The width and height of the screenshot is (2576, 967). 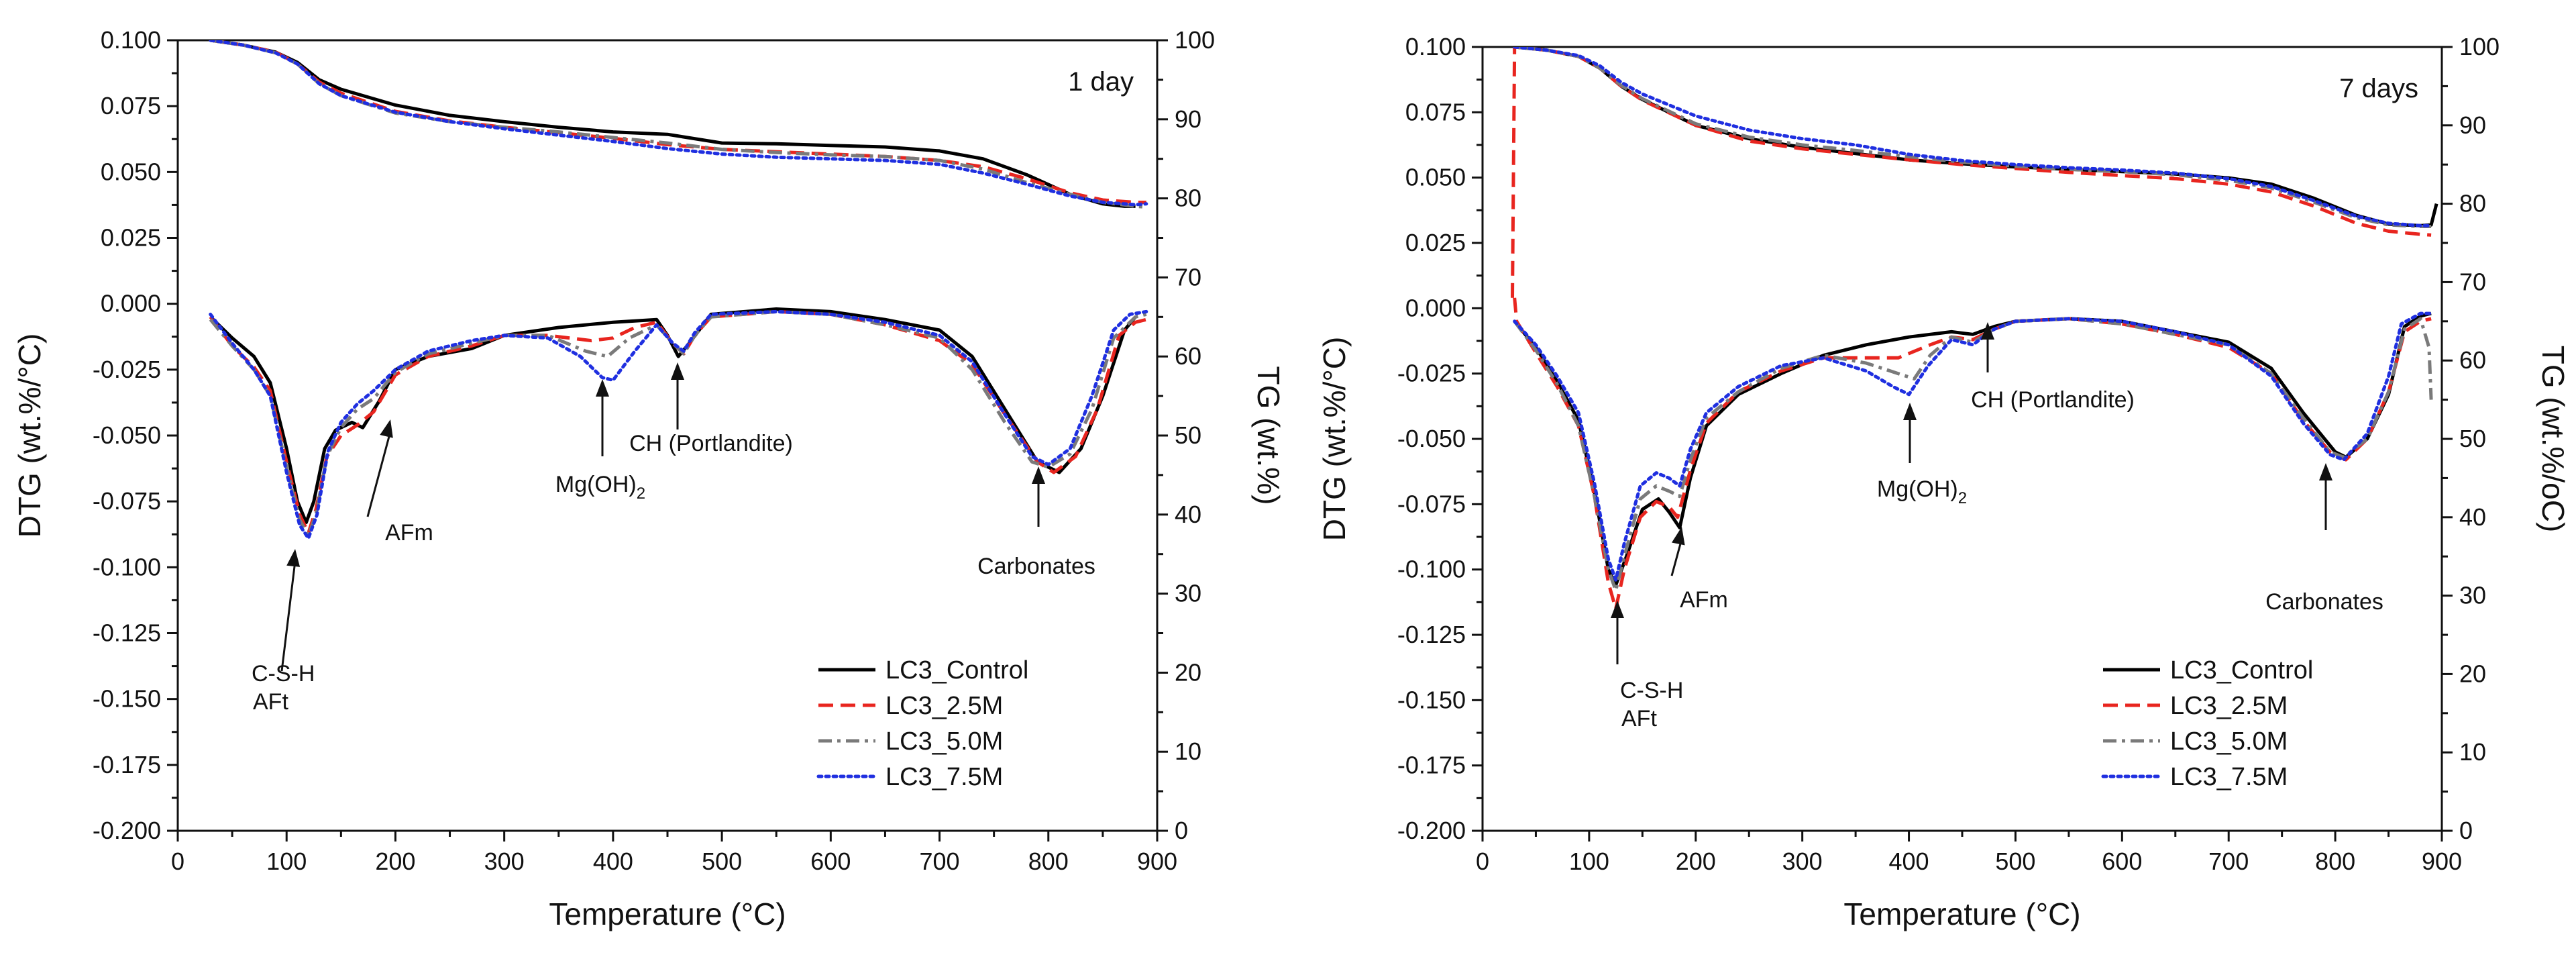 I want to click on carbonates-arrow-head, so click(x=2325, y=471).